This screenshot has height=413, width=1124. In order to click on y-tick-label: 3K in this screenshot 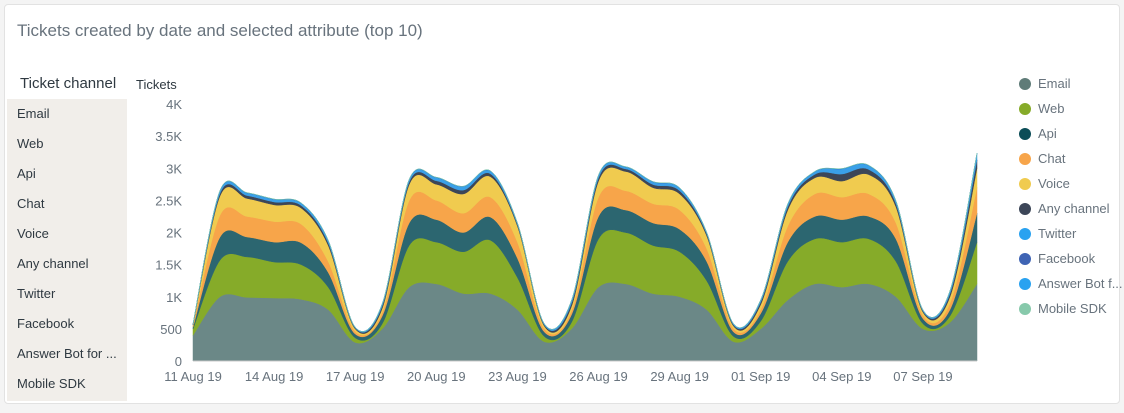, I will do `click(174, 168)`.